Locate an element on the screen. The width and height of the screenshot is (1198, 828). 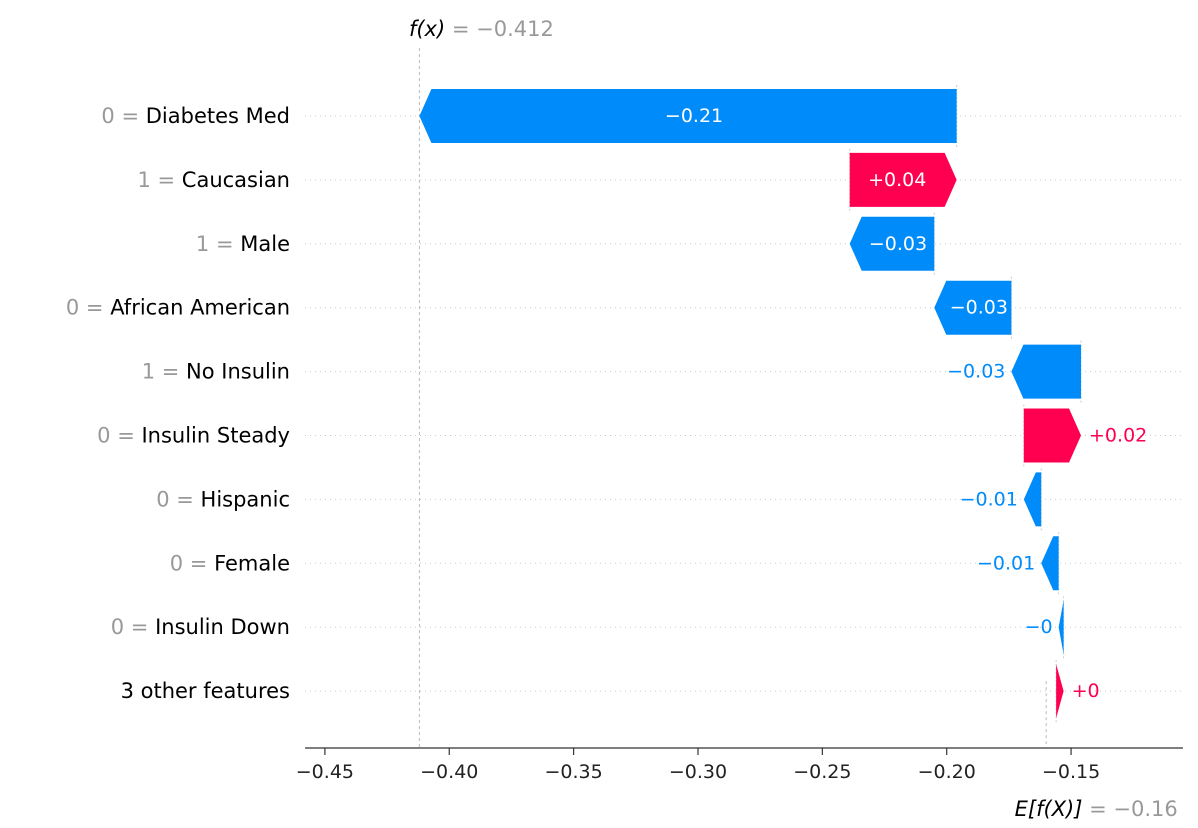
x-tick-label: −0.40 is located at coordinates (449, 772).